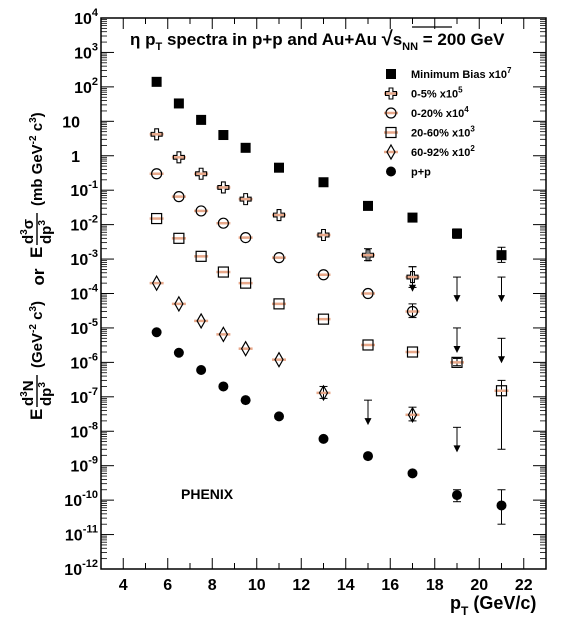  What do you see at coordinates (81, 534) in the screenshot?
I see `y-tick-label: 10⁻¹¹` at bounding box center [81, 534].